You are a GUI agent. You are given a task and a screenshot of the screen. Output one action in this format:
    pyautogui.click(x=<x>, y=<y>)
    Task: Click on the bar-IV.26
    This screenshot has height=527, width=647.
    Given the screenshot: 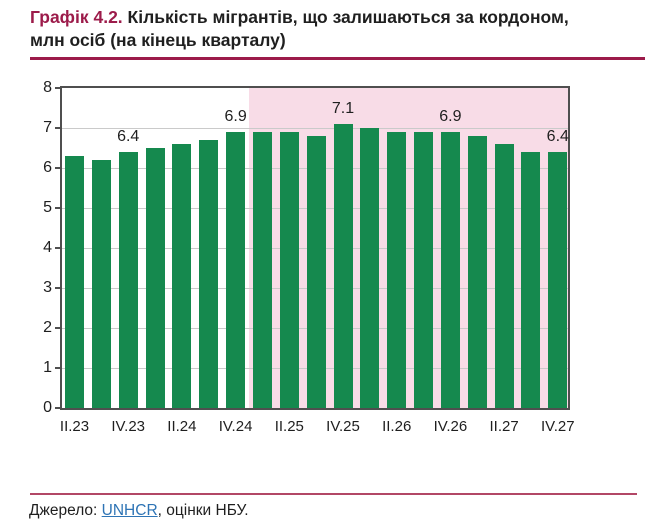 What is the action you would take?
    pyautogui.click(x=450, y=270)
    